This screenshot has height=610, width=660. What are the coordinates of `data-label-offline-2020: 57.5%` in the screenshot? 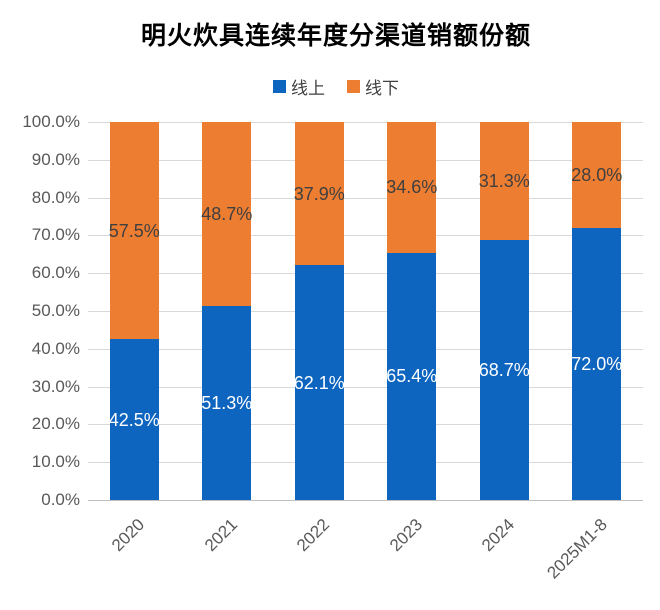 It's located at (134, 230).